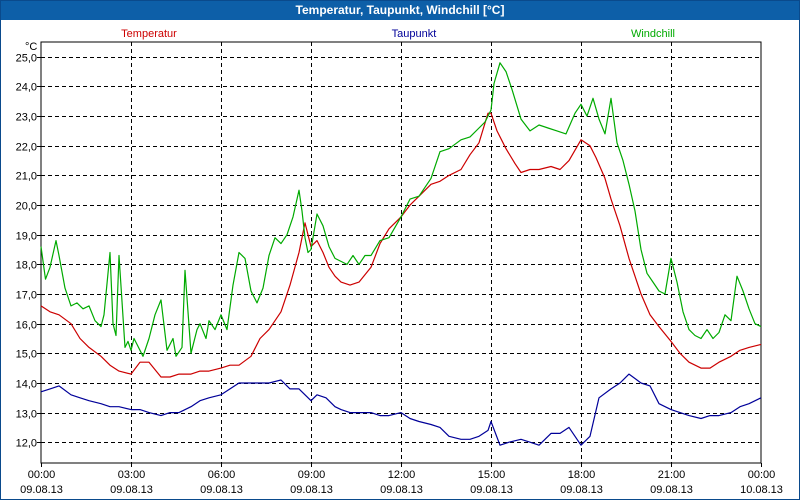 Image resolution: width=800 pixels, height=500 pixels. I want to click on y-tick-label: 15,0, so click(26, 355).